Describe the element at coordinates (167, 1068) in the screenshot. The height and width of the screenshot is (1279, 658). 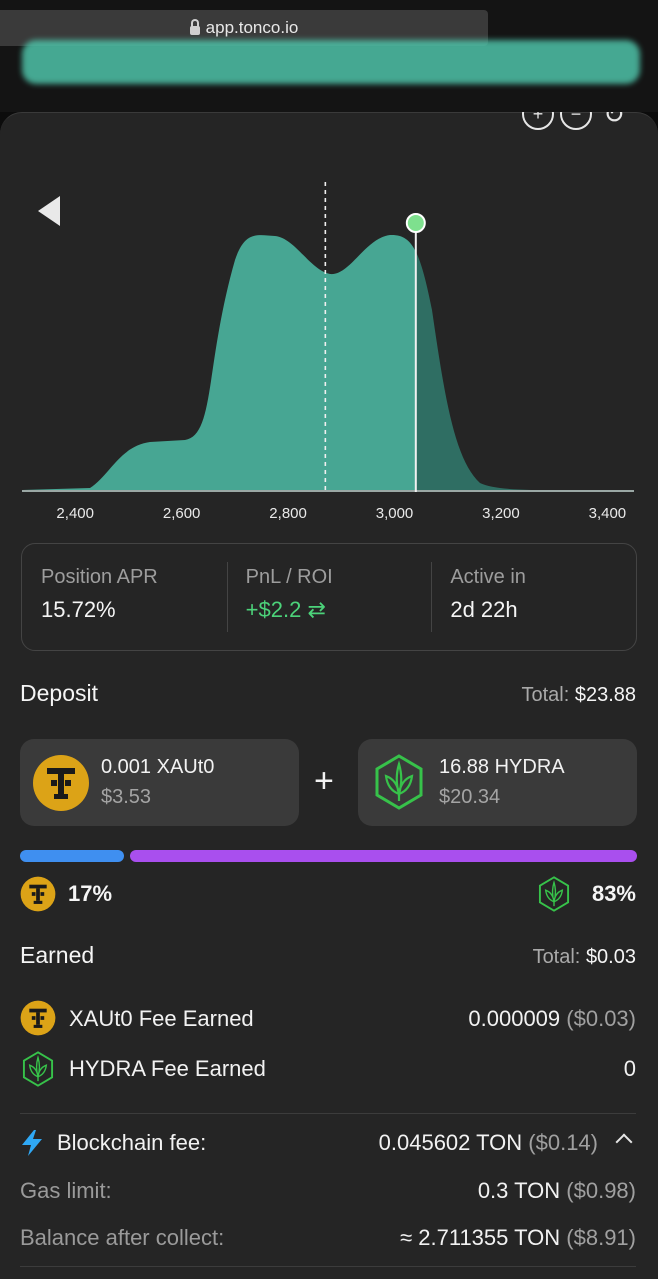
I see `hydra-fee-label: HYDRA Fee Earned` at that location.